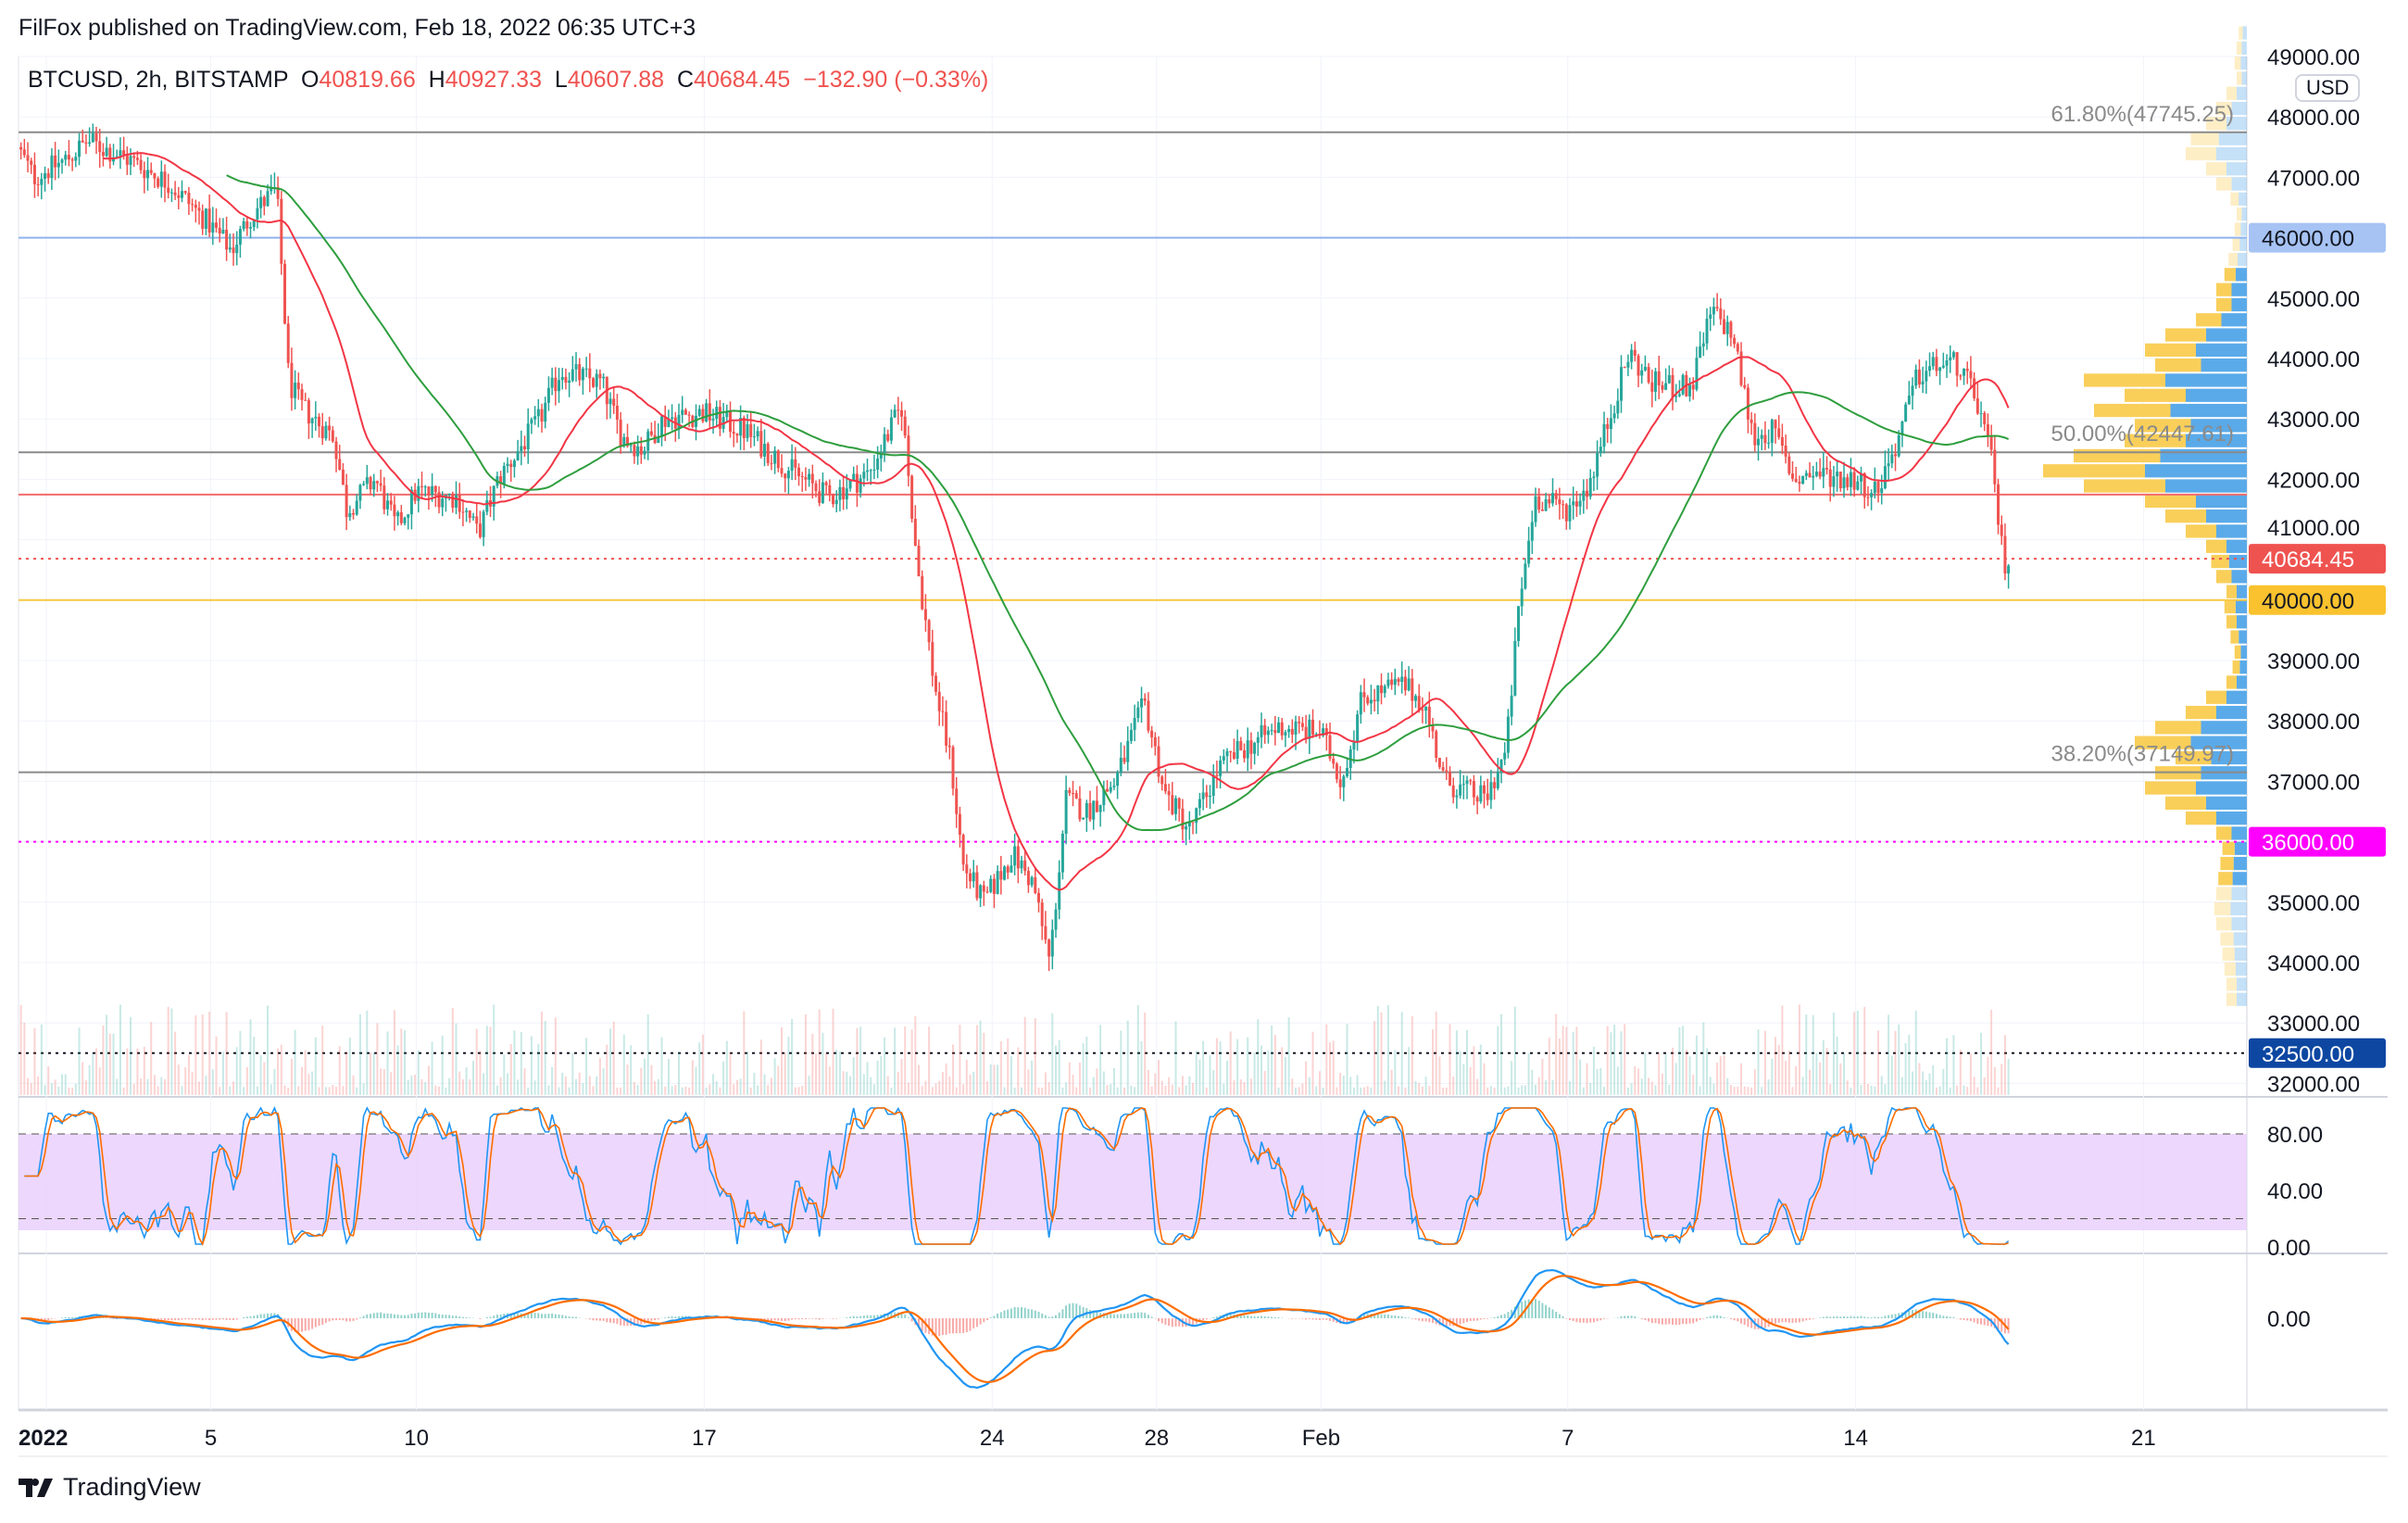  I want to click on tradingview-logo: TradingView, so click(110, 1487).